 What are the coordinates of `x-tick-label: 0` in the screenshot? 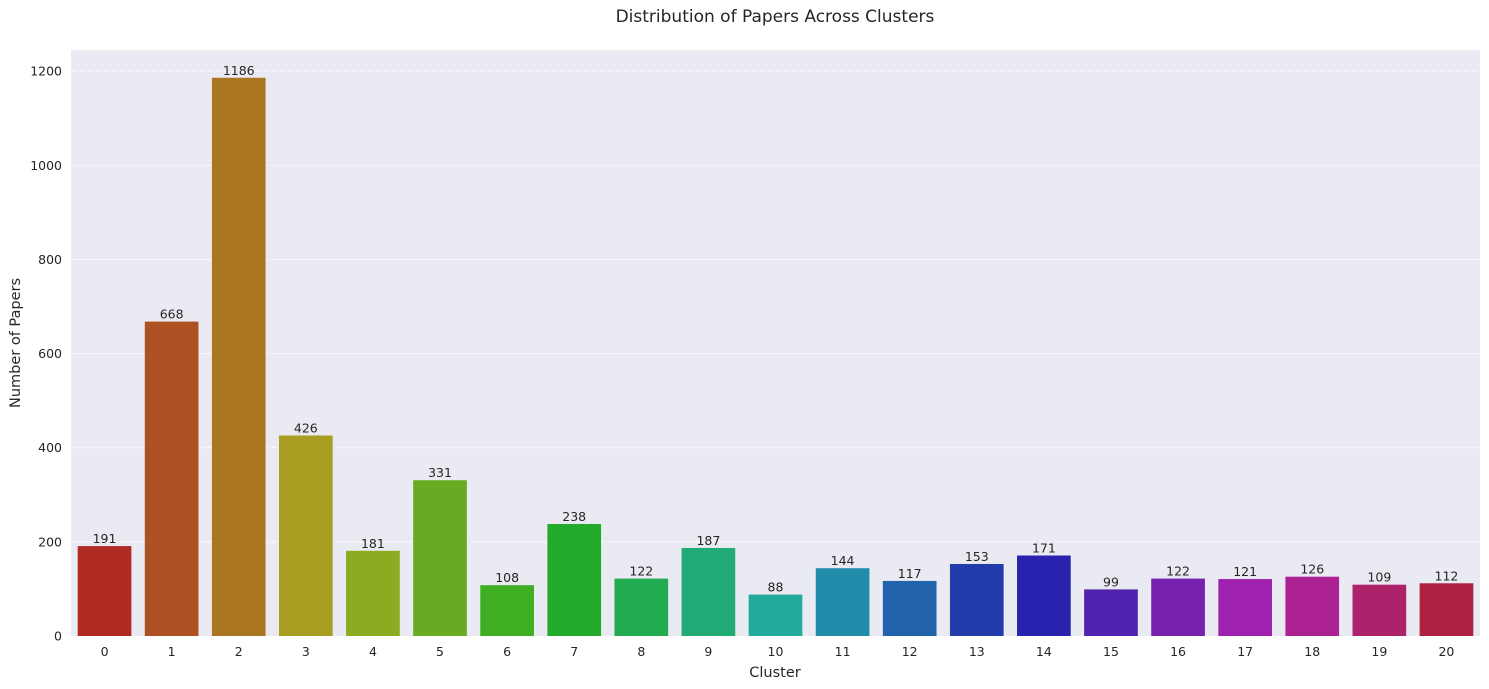 It's located at (105, 651).